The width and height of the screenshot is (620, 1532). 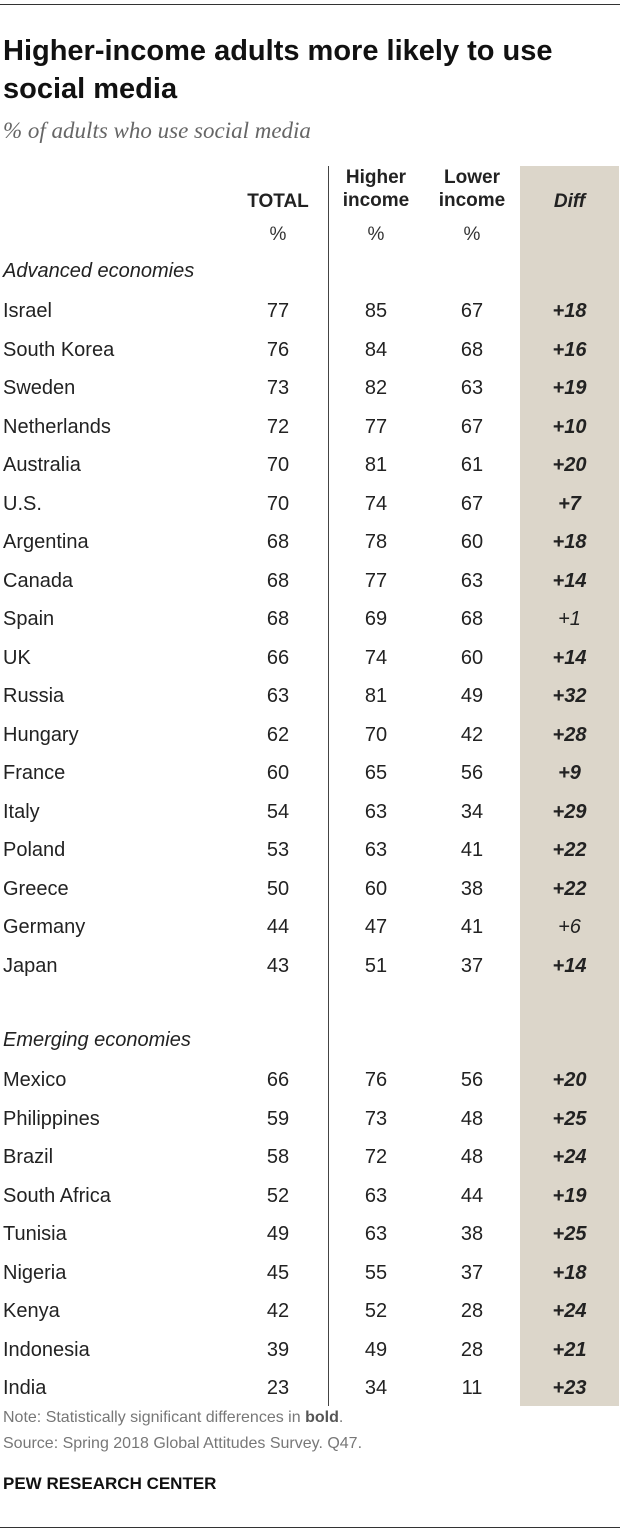 I want to click on value-lower-income: 42, so click(x=472, y=734).